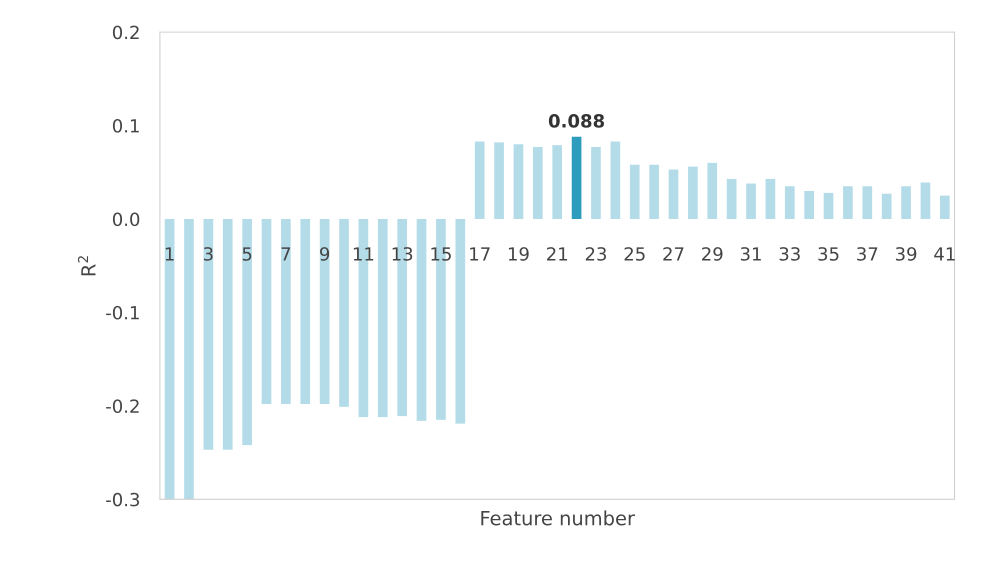  Describe the element at coordinates (126, 219) in the screenshot. I see `y-tick-label: 0.0` at that location.